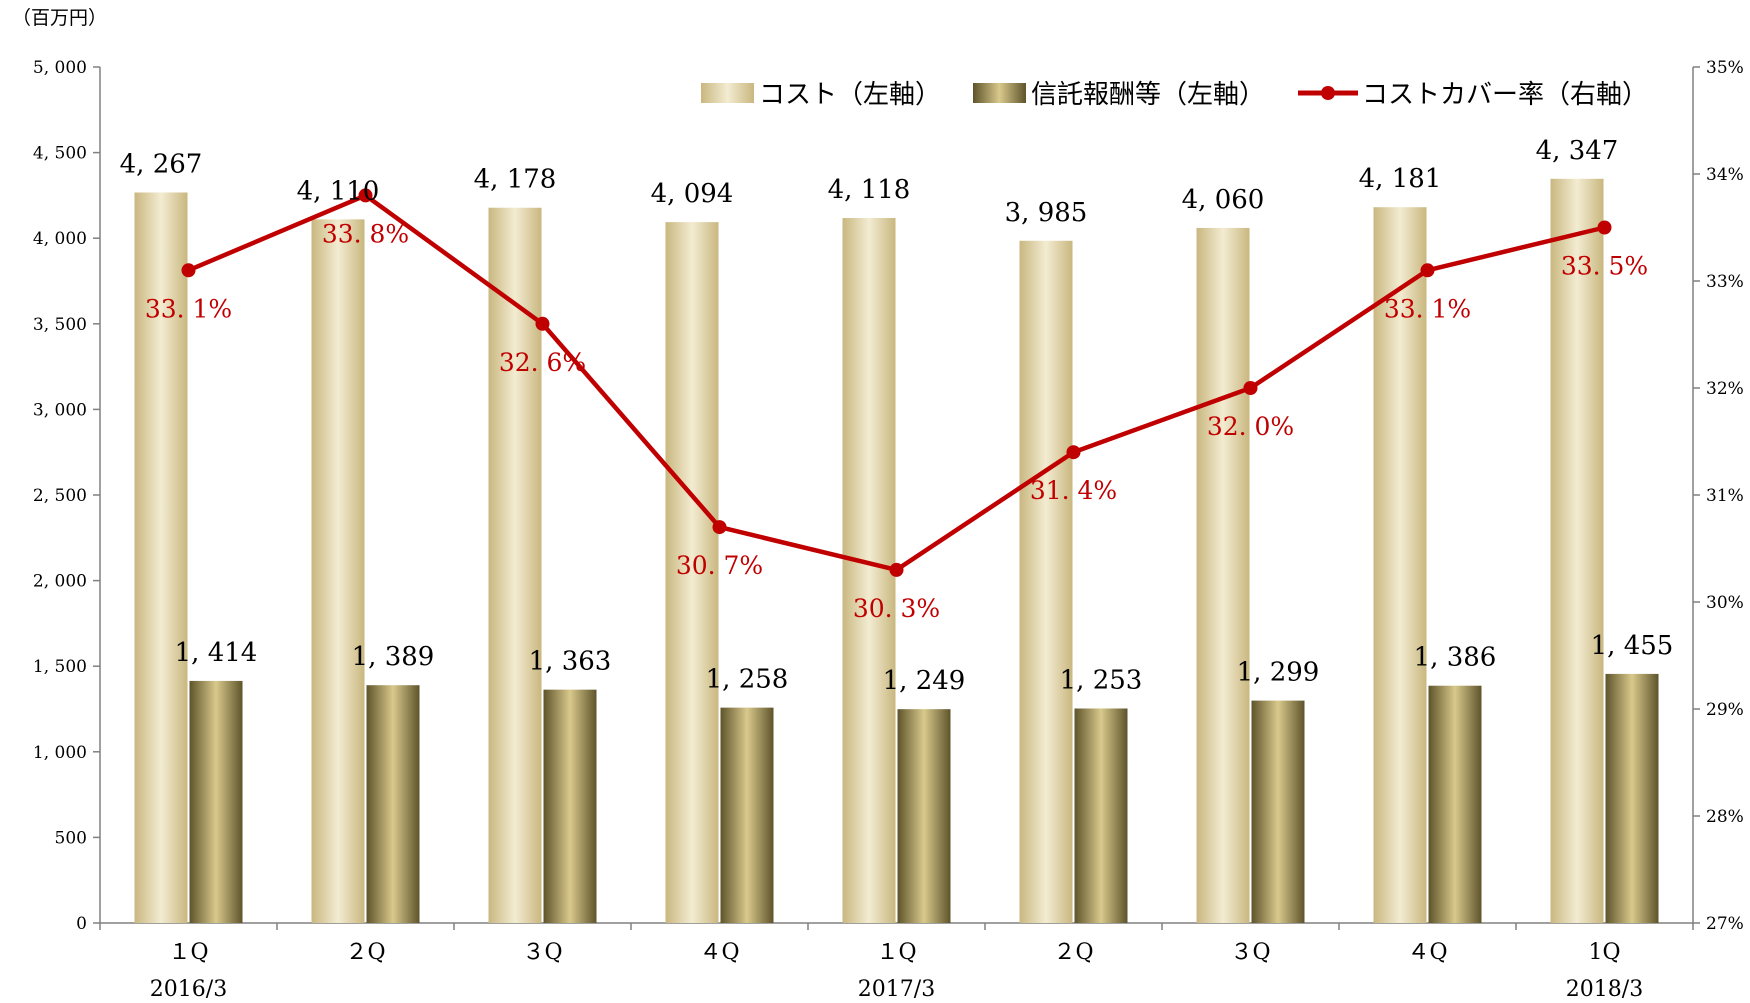 This screenshot has height=1003, width=1750. Describe the element at coordinates (161, 164) in the screenshot. I see `cost-value-label: 4, 267` at that location.